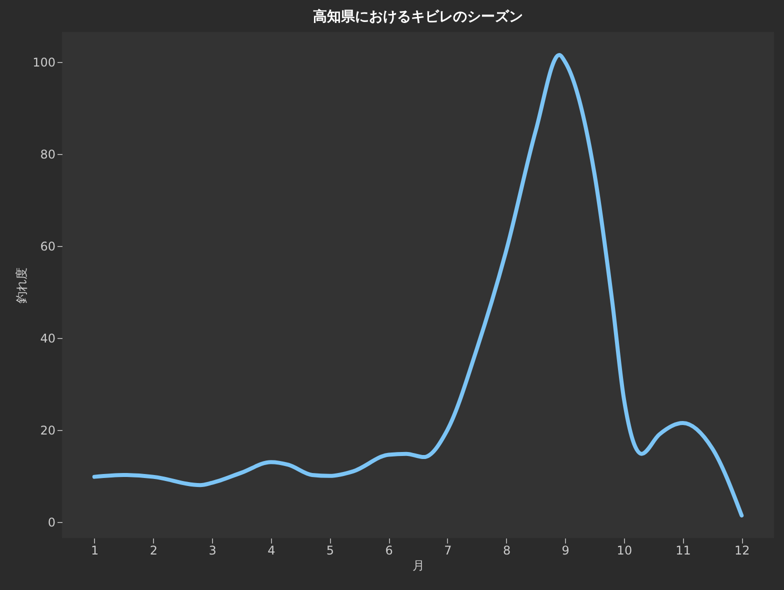 This screenshot has width=784, height=590. What do you see at coordinates (566, 551) in the screenshot?
I see `x-tick-label: 9` at bounding box center [566, 551].